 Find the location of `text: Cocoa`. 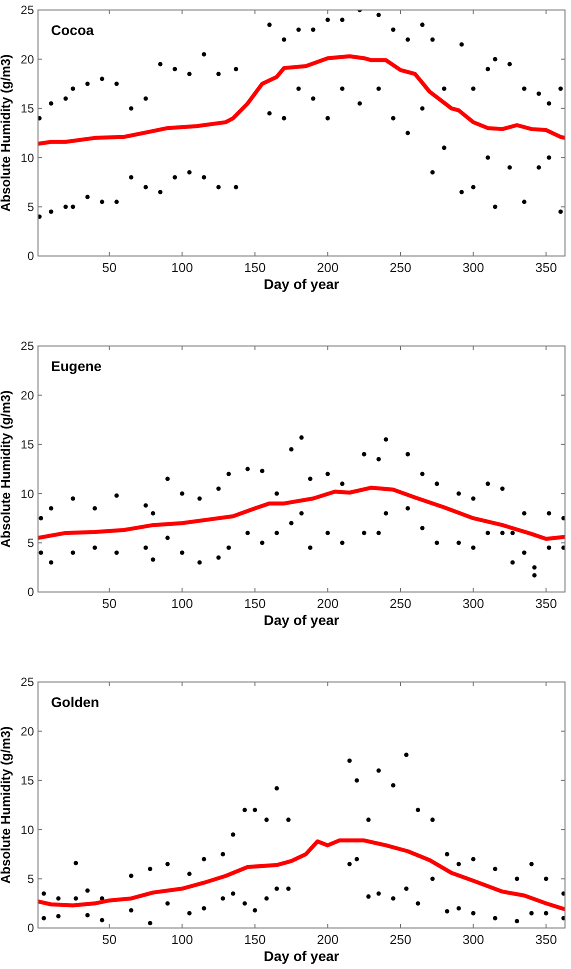

text: Cocoa is located at coordinates (72, 30).